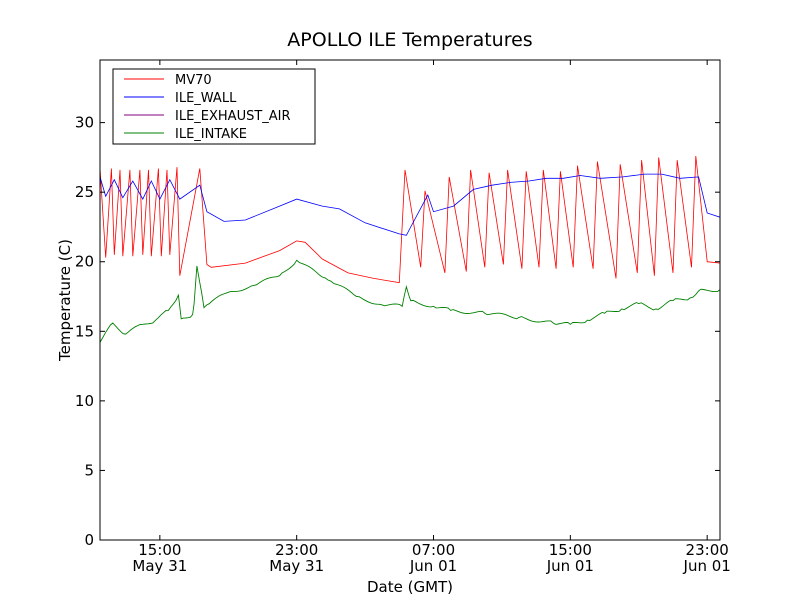 Image resolution: width=800 pixels, height=600 pixels. I want to click on y-tick-label: 15, so click(84, 331).